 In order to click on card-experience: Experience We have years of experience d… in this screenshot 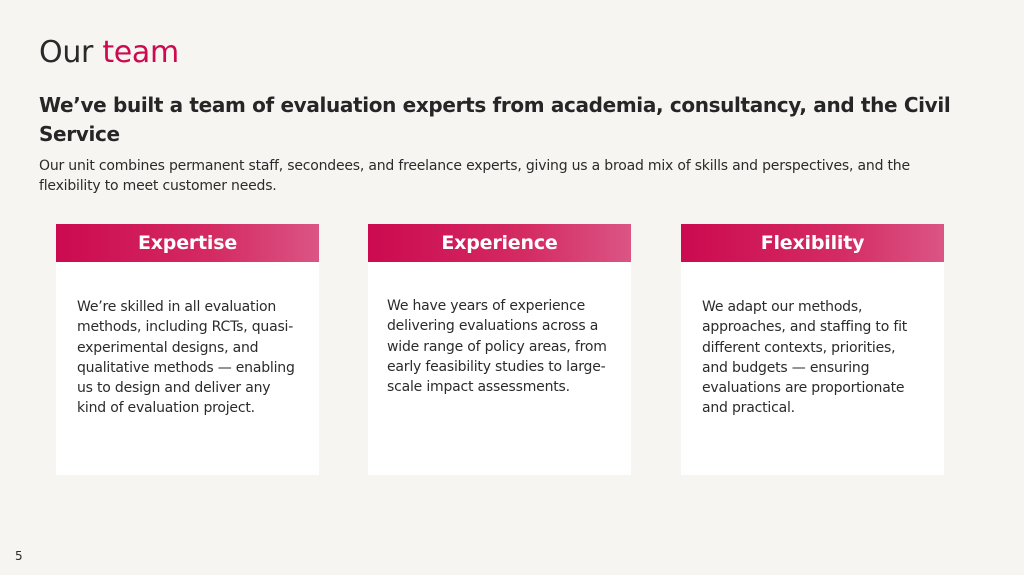, I will do `click(499, 349)`.